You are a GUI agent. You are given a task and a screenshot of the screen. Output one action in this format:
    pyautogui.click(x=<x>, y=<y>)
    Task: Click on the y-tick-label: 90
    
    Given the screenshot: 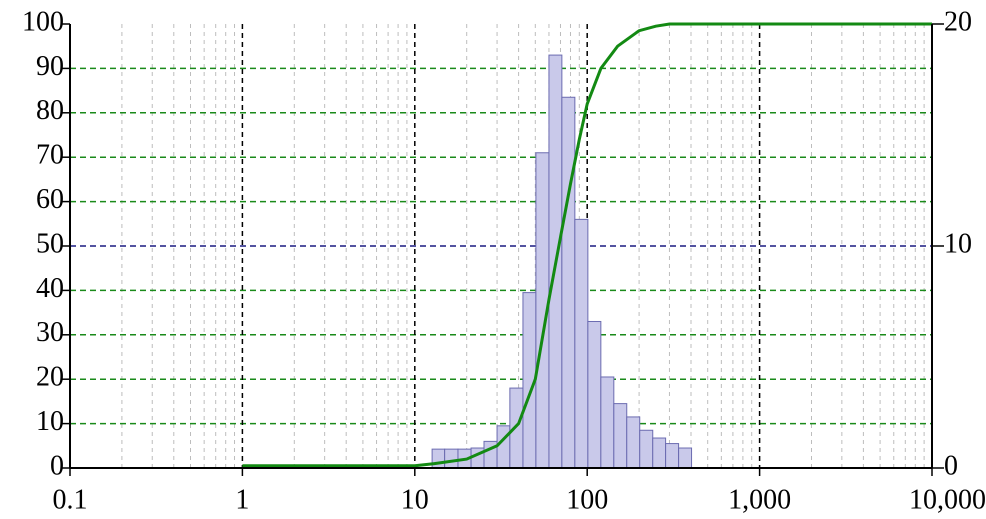 What is the action you would take?
    pyautogui.click(x=50, y=66)
    